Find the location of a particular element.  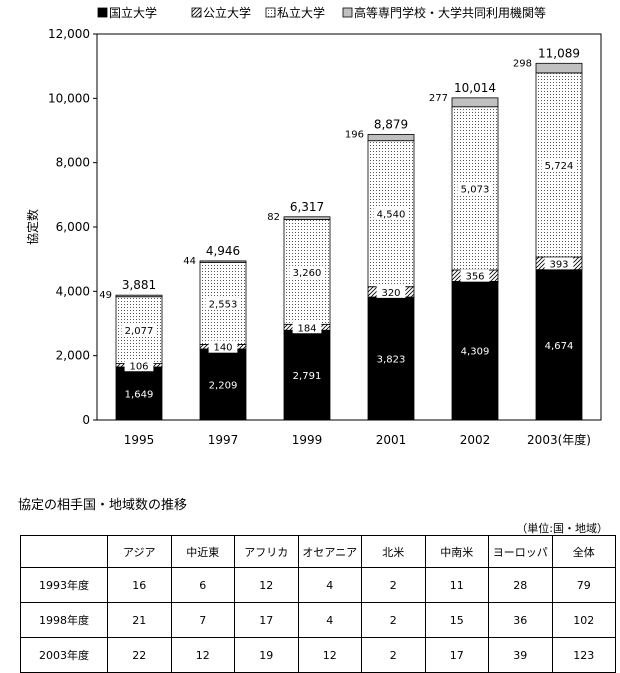

legend-label: 公立大学 is located at coordinates (227, 12).